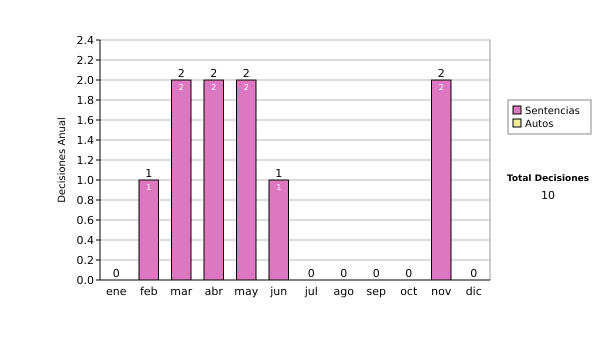  Describe the element at coordinates (85, 140) in the screenshot. I see `y-tick-label: 1.4` at that location.